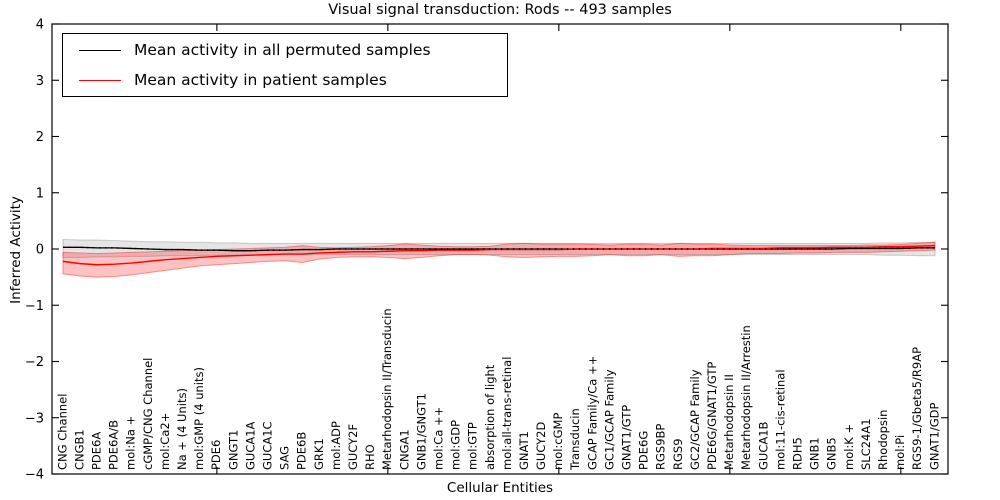 The width and height of the screenshot is (1000, 500). What do you see at coordinates (370, 457) in the screenshot?
I see `x-tick-label: RHO` at bounding box center [370, 457].